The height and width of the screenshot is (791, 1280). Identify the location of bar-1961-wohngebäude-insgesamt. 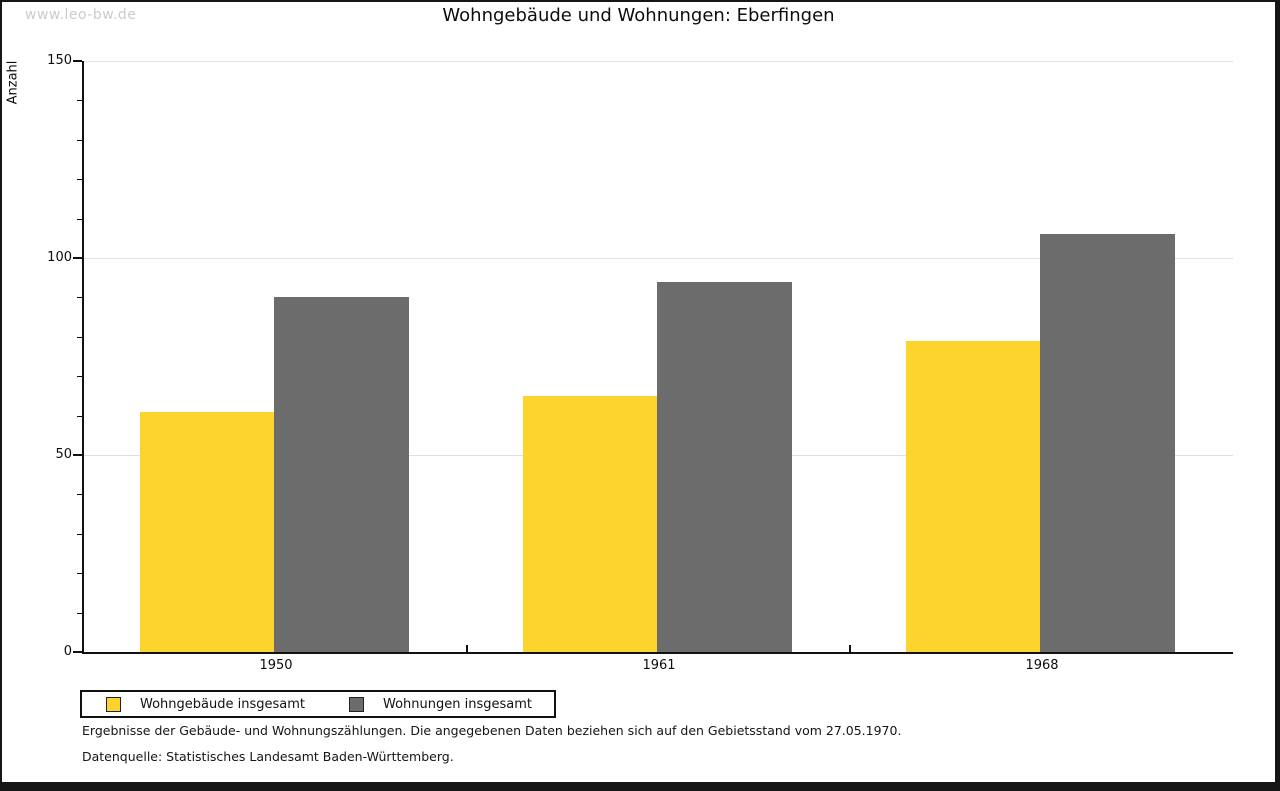
(590, 524).